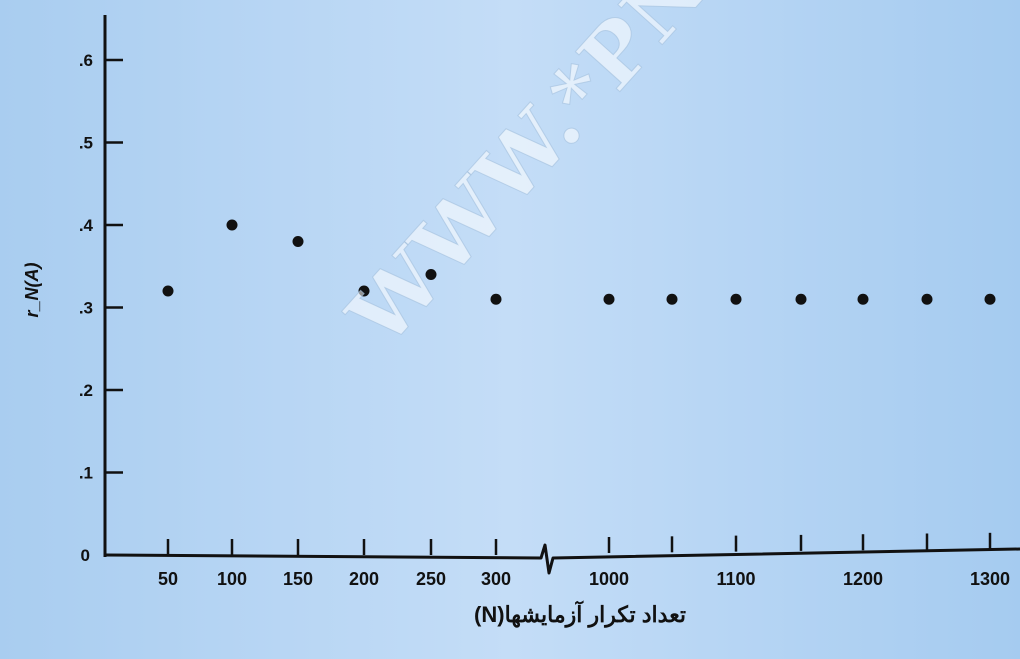 Image resolution: width=1020 pixels, height=659 pixels. Describe the element at coordinates (85, 555) in the screenshot. I see `y-tick-label: 0` at that location.